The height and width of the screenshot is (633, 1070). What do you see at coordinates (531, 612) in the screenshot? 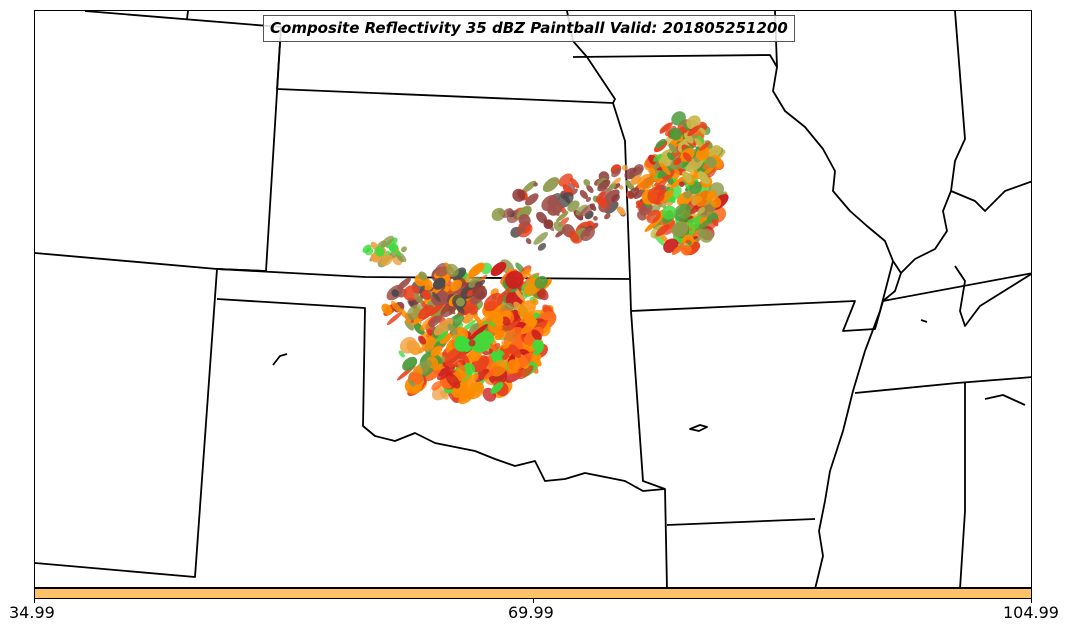
I see `colorbar-tick-mid: 69.99` at bounding box center [531, 612].